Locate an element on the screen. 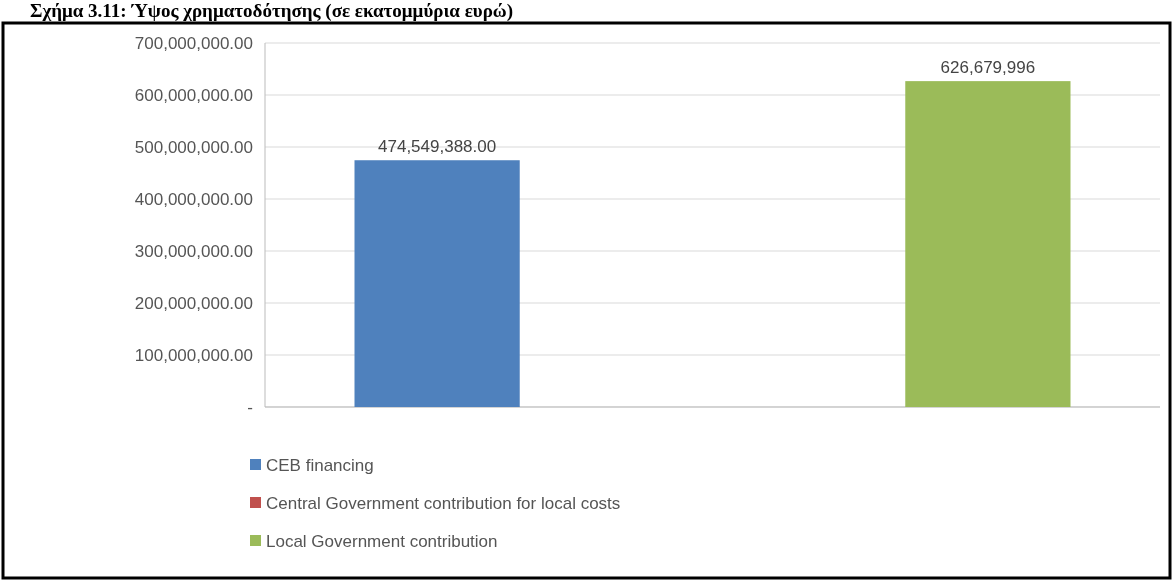  y-tick-label: - is located at coordinates (250, 407).